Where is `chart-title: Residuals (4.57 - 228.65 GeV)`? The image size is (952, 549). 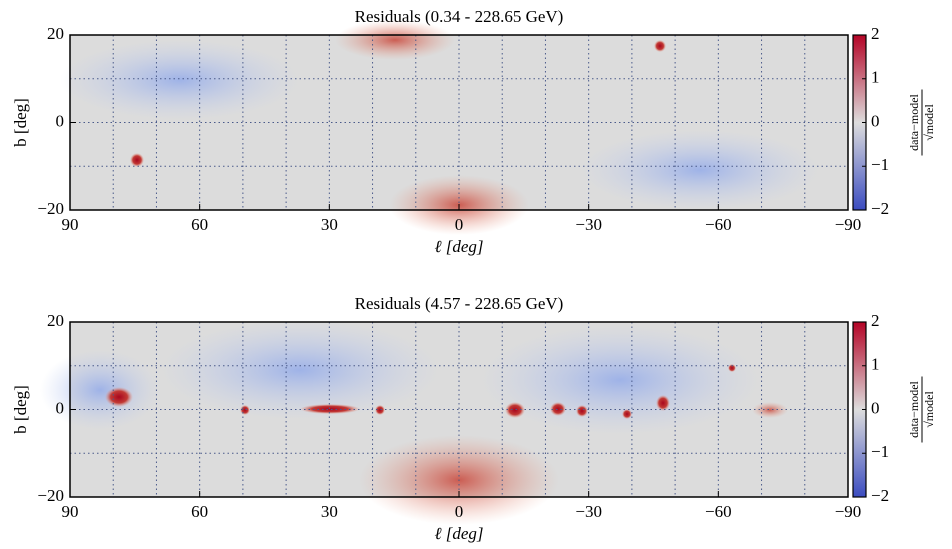
chart-title: Residuals (4.57 - 228.65 GeV) is located at coordinates (459, 303).